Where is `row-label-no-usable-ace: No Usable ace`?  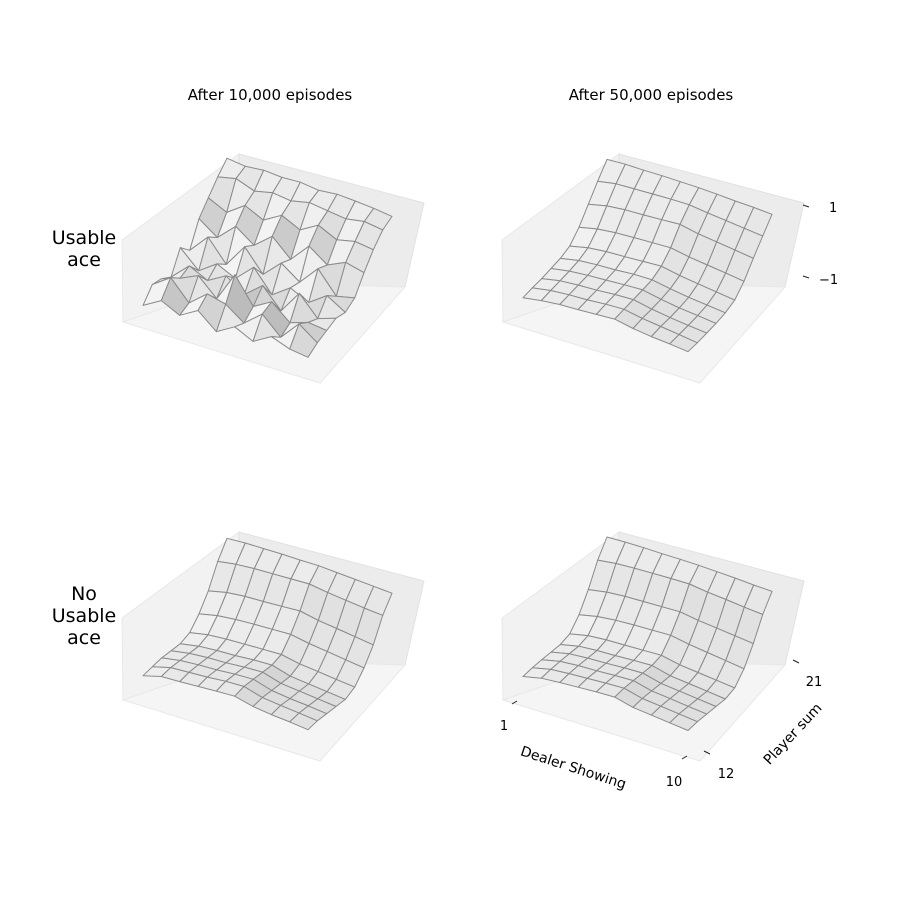
row-label-no-usable-ace: No Usable ace is located at coordinates (84, 616).